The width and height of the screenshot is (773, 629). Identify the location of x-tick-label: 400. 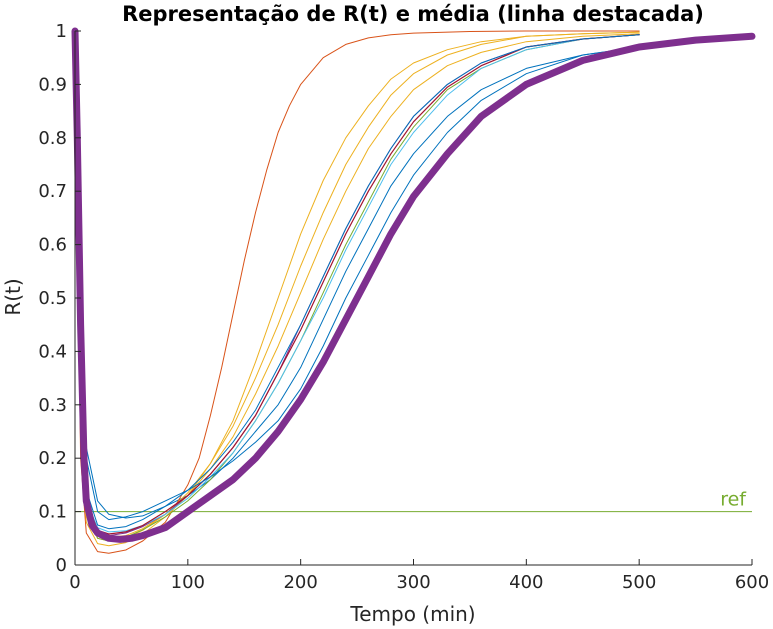
(526, 582).